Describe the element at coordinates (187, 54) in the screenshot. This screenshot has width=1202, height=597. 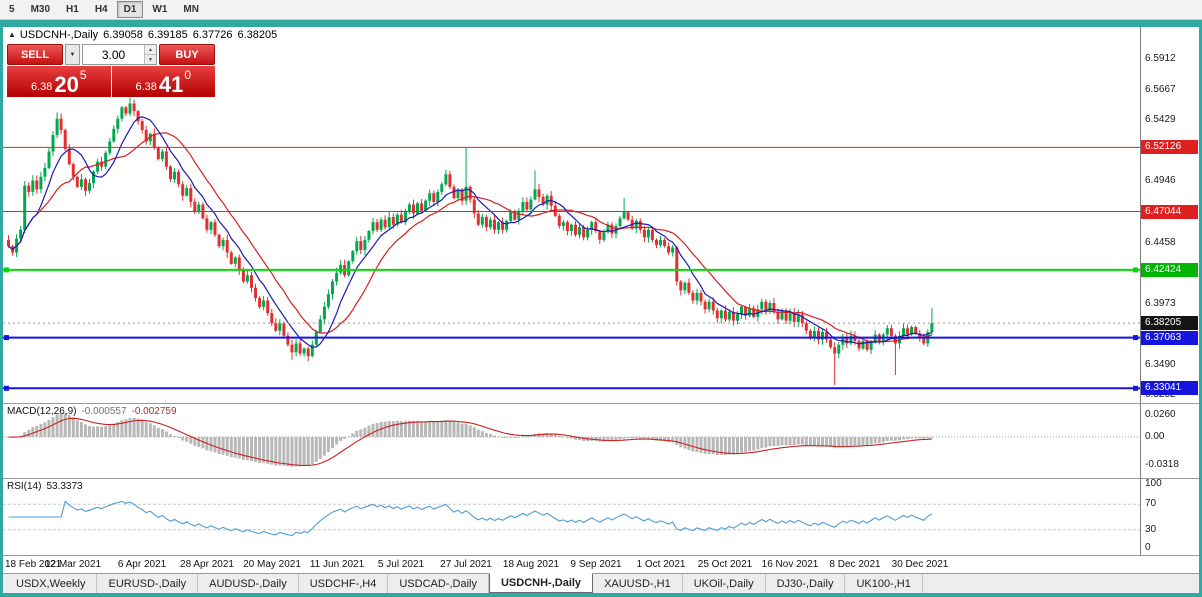
I see `buy-button: BUY` at that location.